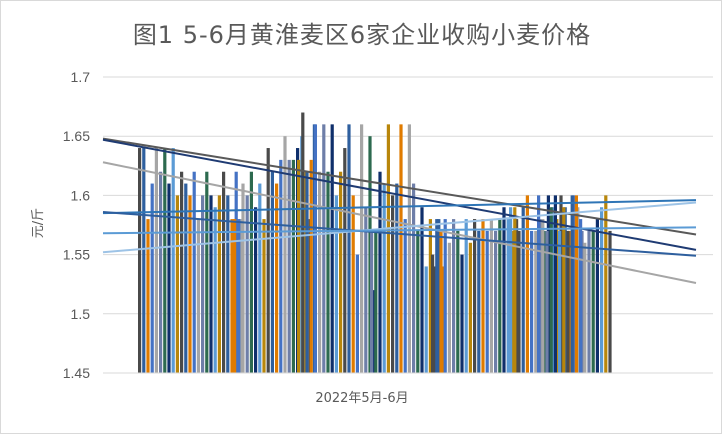 This screenshot has width=722, height=435. What do you see at coordinates (81, 195) in the screenshot?
I see `y-tick-label: 1.6` at bounding box center [81, 195].